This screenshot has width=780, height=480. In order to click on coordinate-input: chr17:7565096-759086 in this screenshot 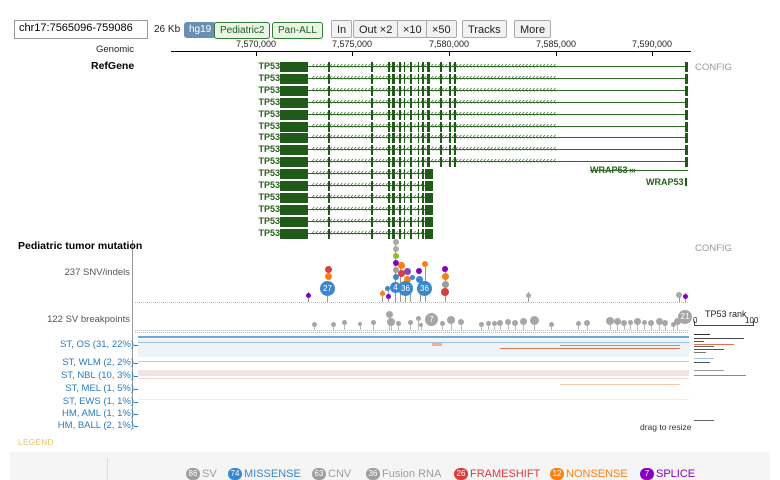, I will do `click(81, 29)`.